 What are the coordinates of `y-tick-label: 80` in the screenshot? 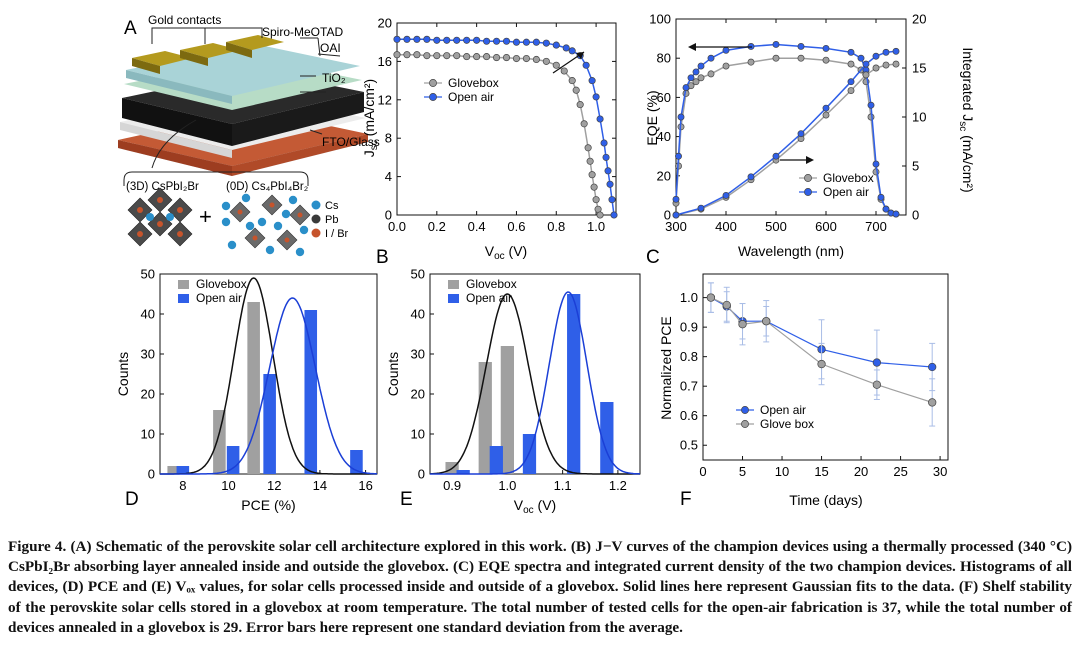 It's located at (664, 58).